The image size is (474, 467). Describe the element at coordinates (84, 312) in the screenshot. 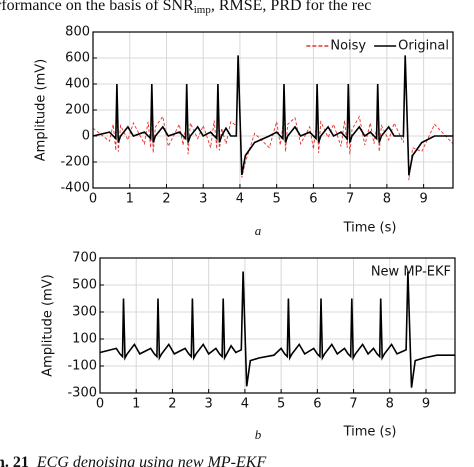

I see `y-tick-label: 300` at that location.